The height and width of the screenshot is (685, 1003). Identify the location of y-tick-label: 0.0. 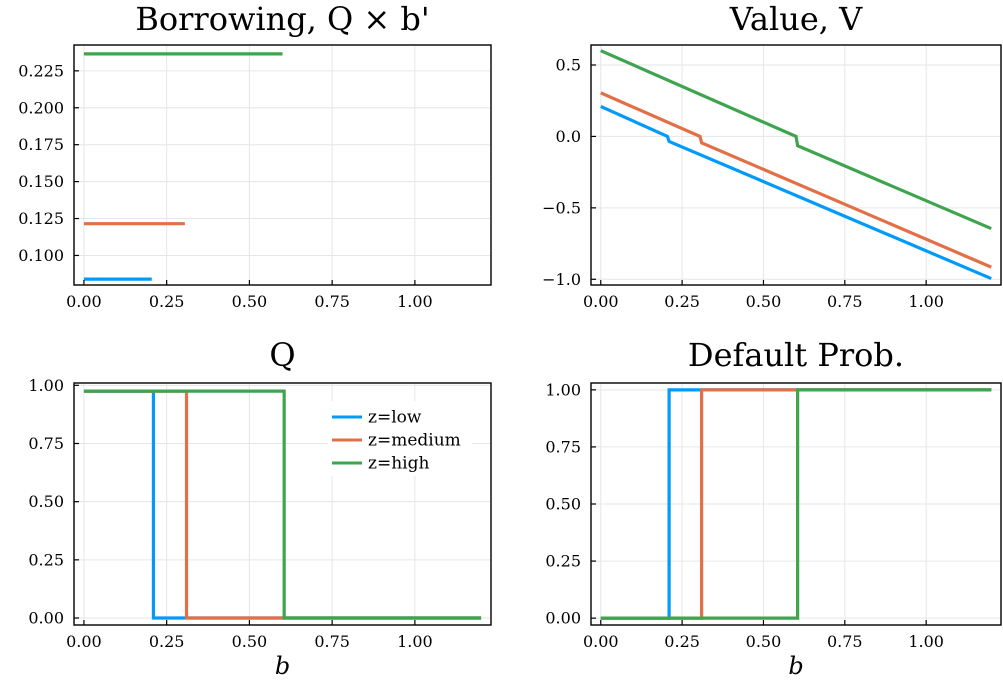
(568, 136).